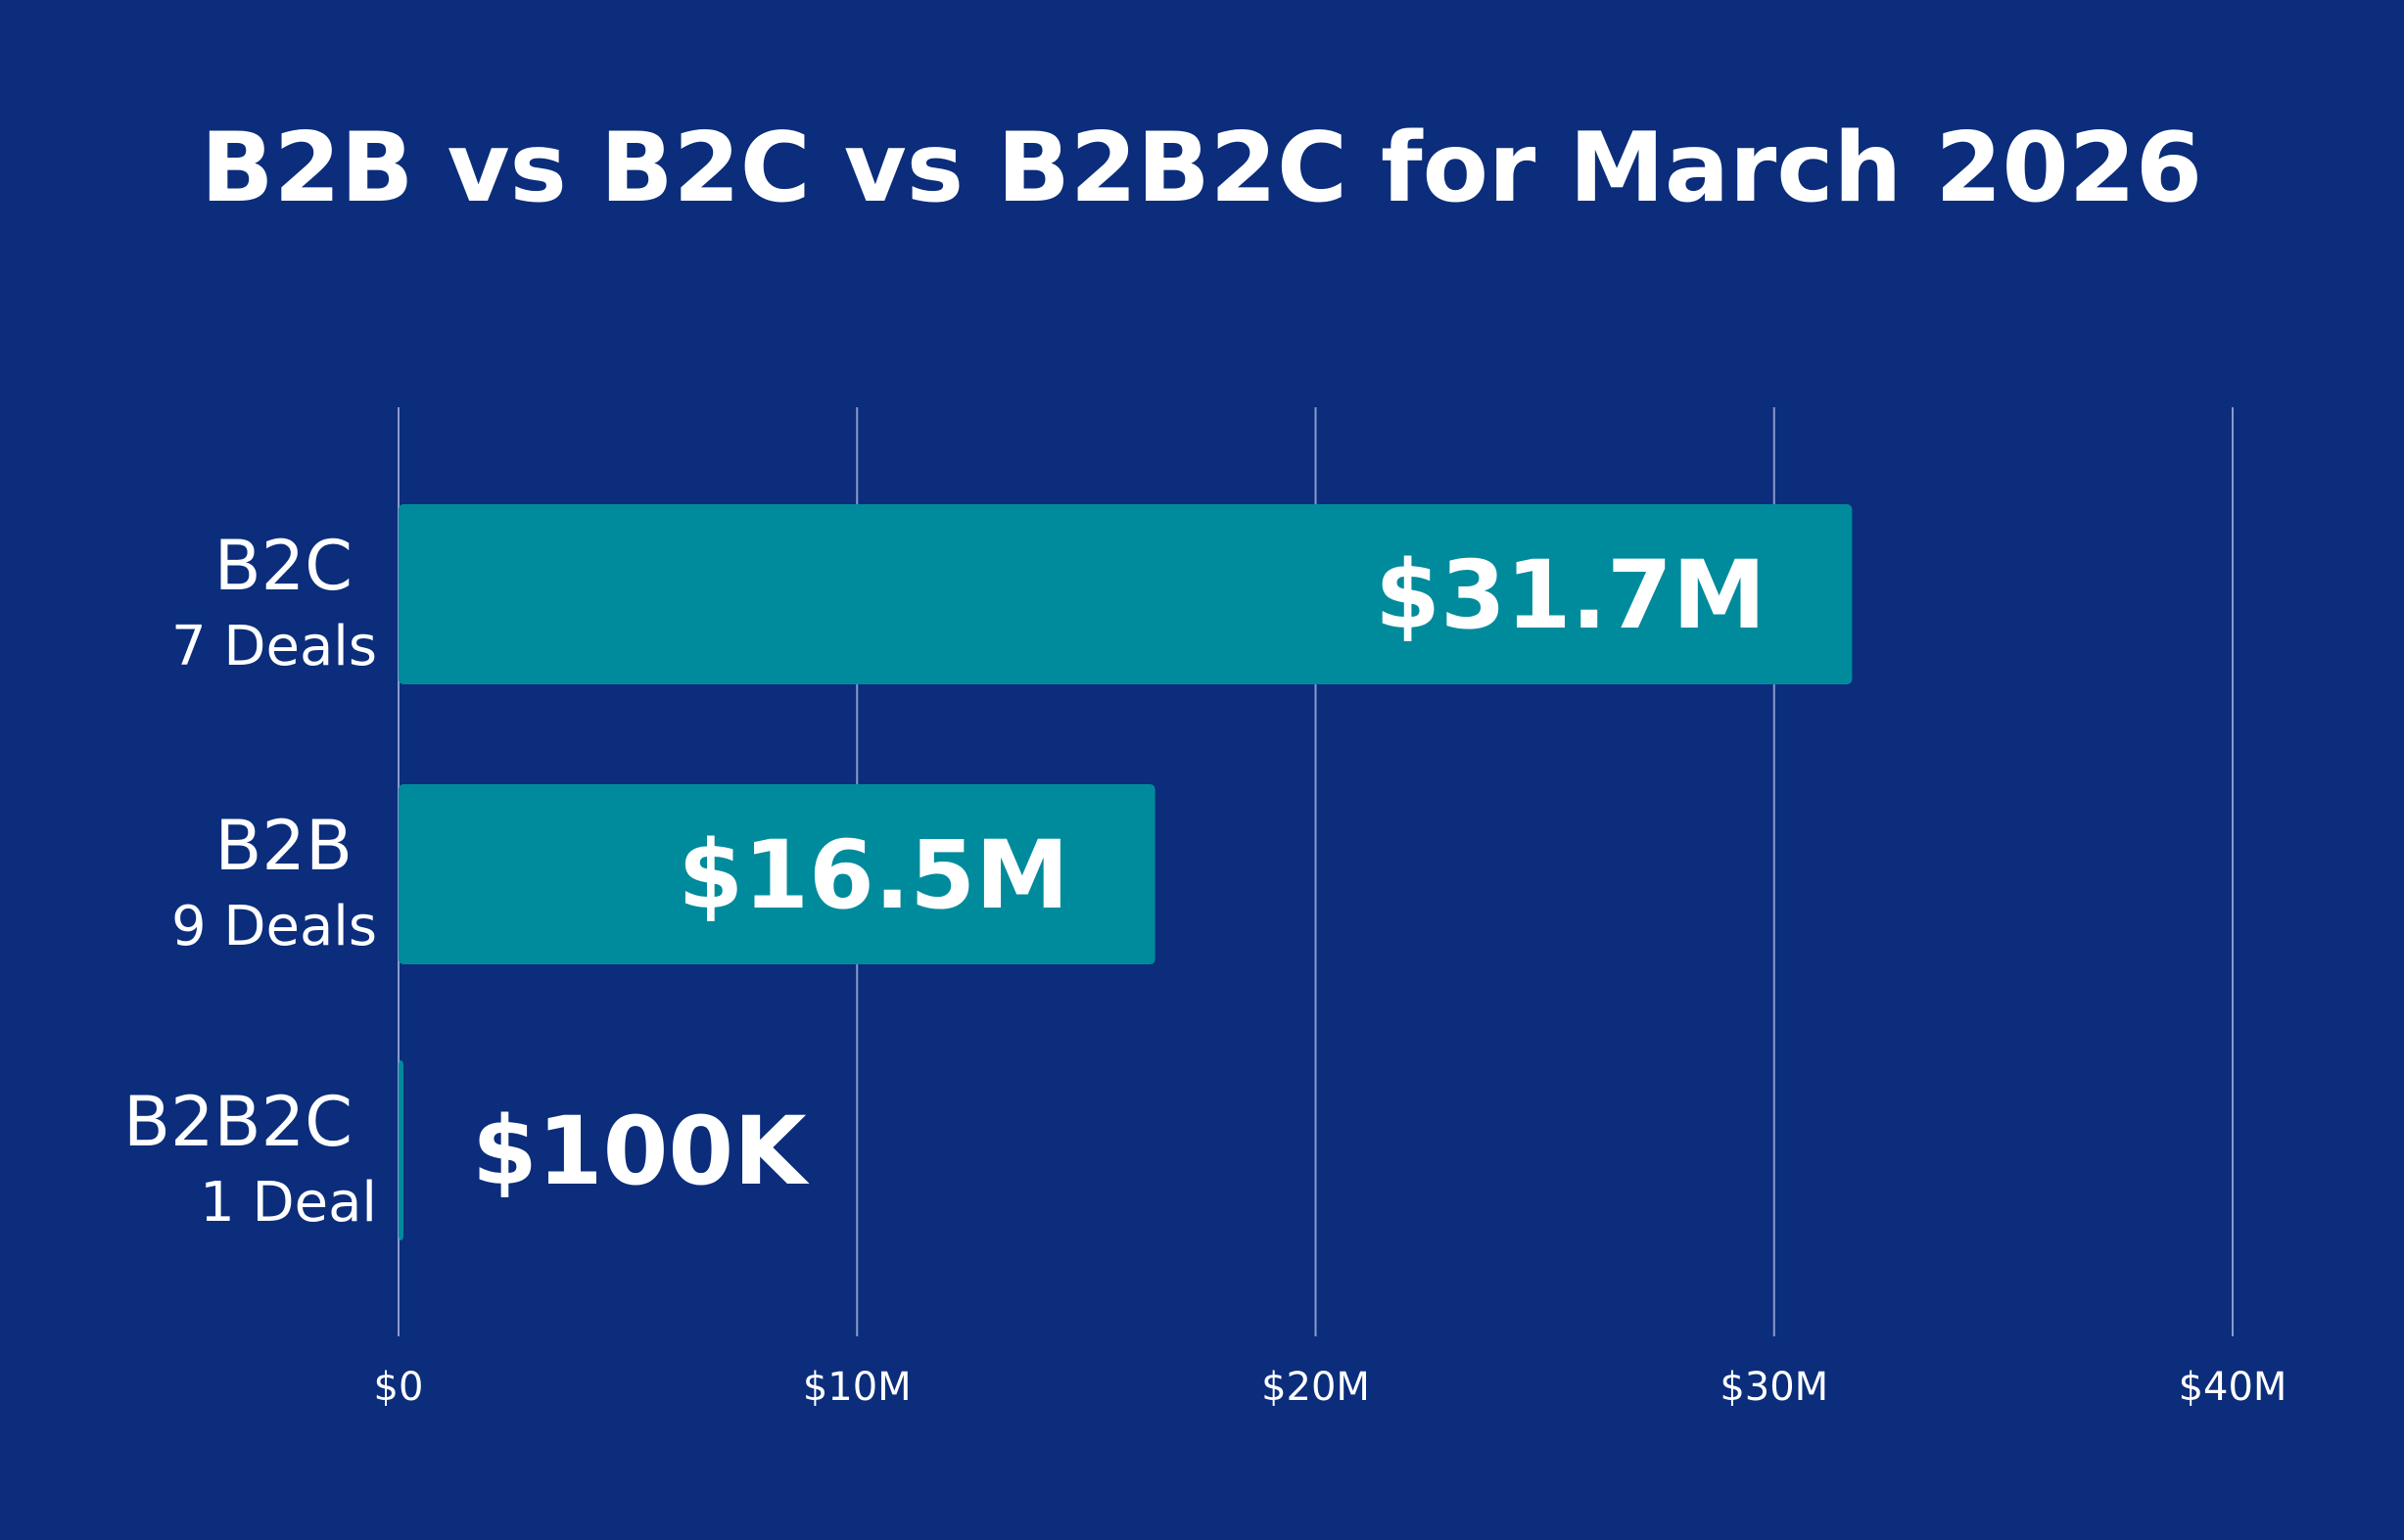 The width and height of the screenshot is (2404, 1540). What do you see at coordinates (283, 566) in the screenshot?
I see `category-label: B2C` at bounding box center [283, 566].